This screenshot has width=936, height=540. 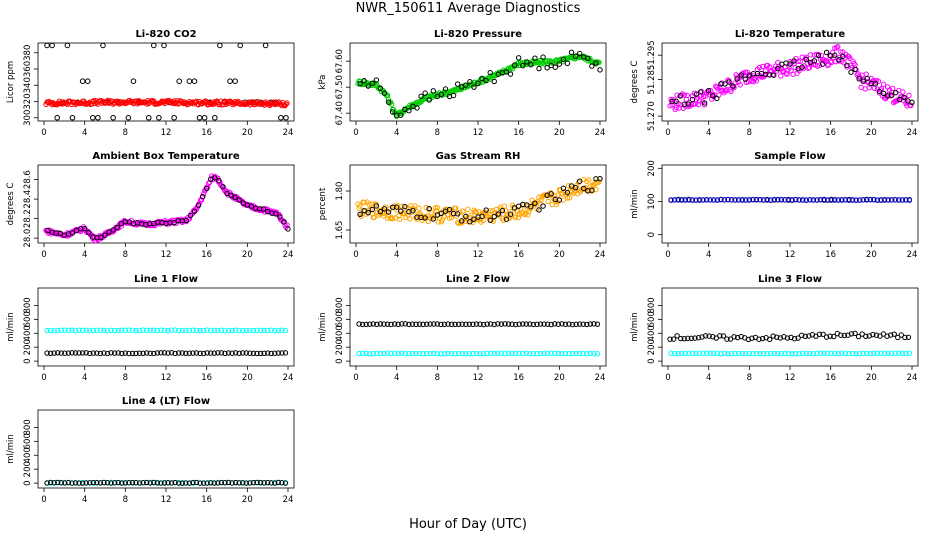 I want to click on chart-title: Line 2 Flow, so click(x=478, y=279).